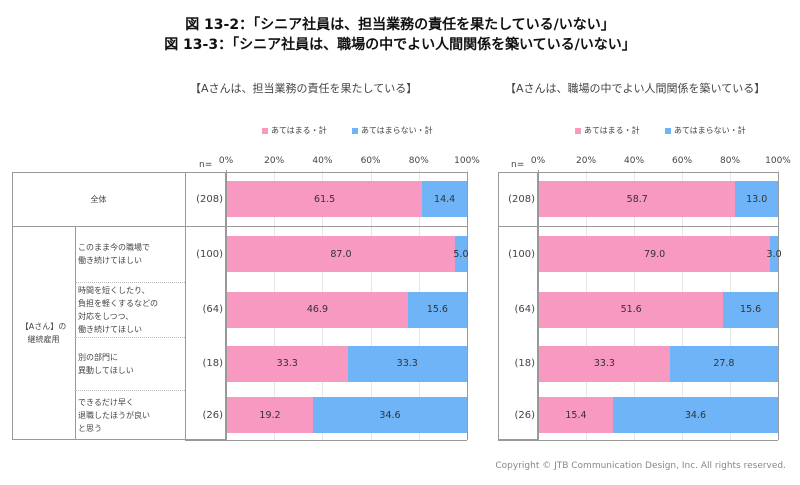 This screenshot has height=485, width=800. I want to click on bar-agree: 15.4, so click(576, 415).